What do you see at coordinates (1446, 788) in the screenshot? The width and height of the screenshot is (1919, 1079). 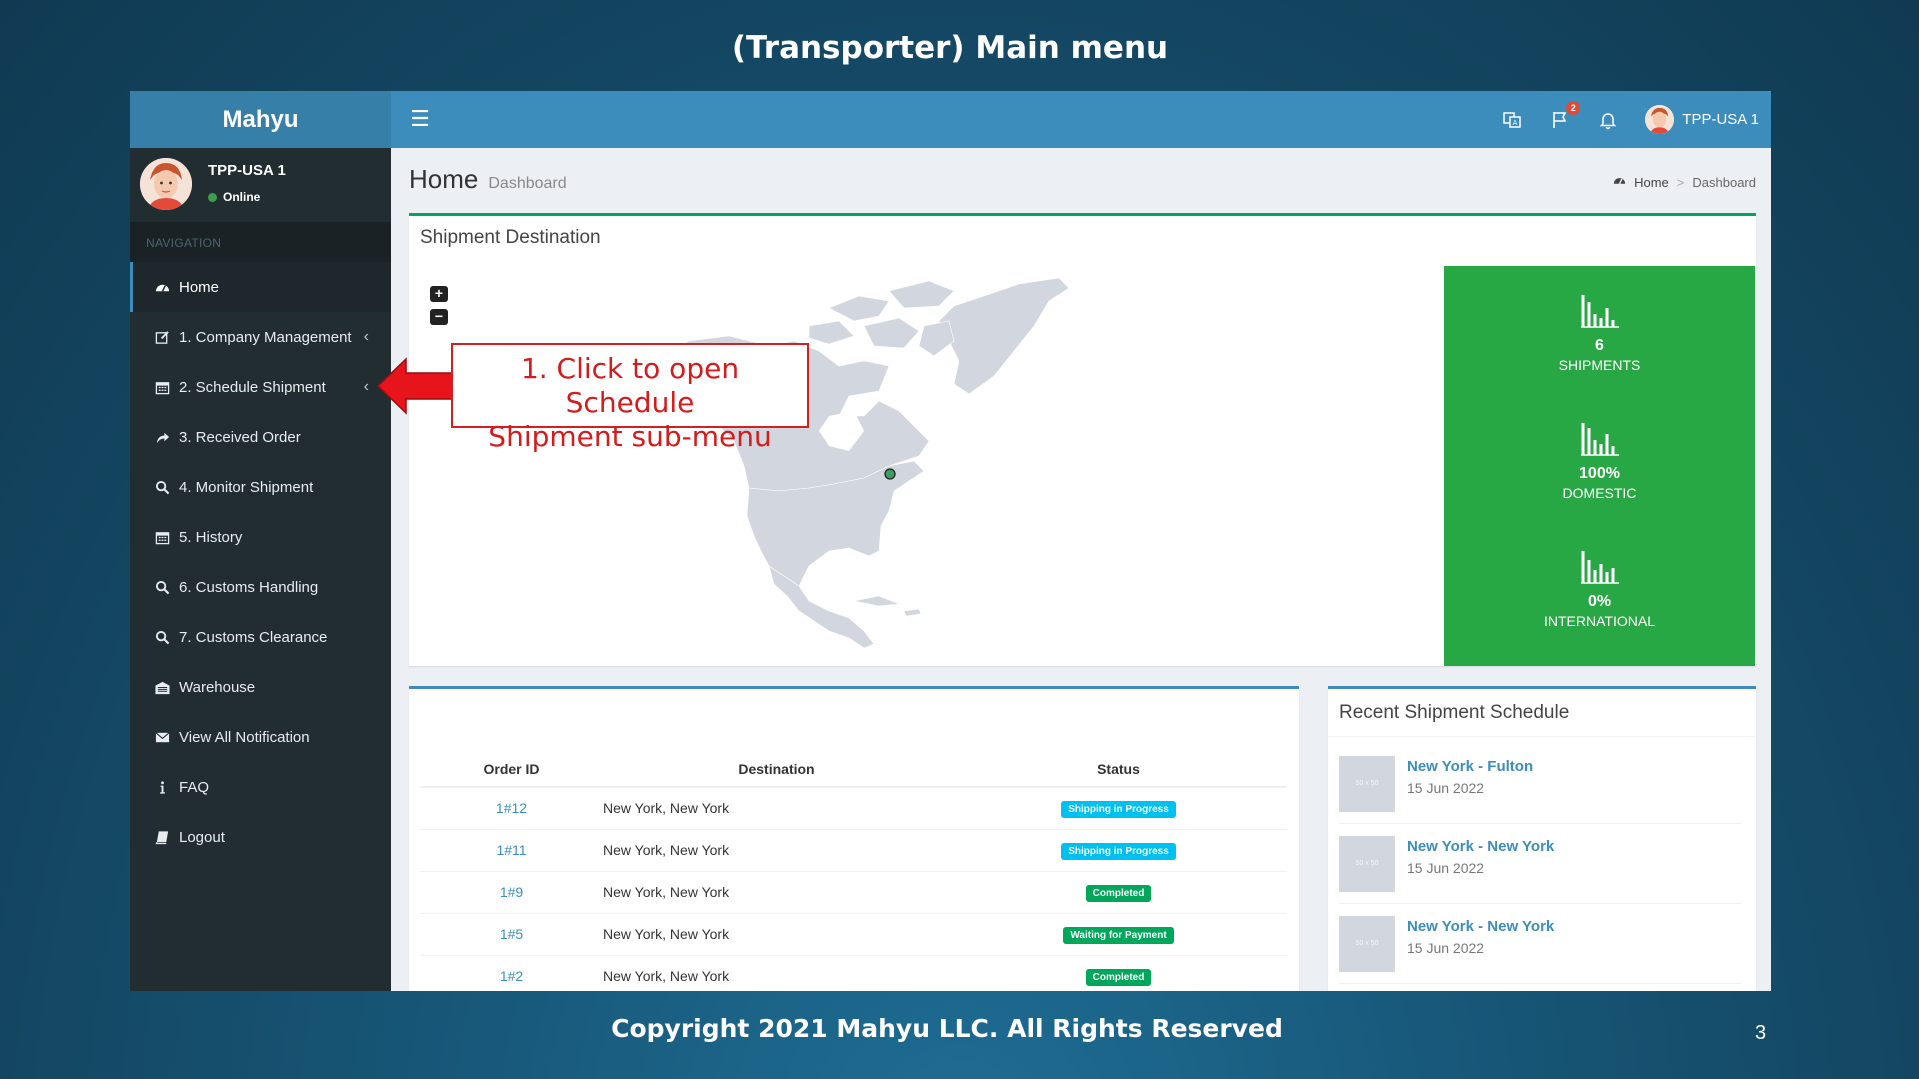 I see `recent-item-date: 15 Jun 2022` at bounding box center [1446, 788].